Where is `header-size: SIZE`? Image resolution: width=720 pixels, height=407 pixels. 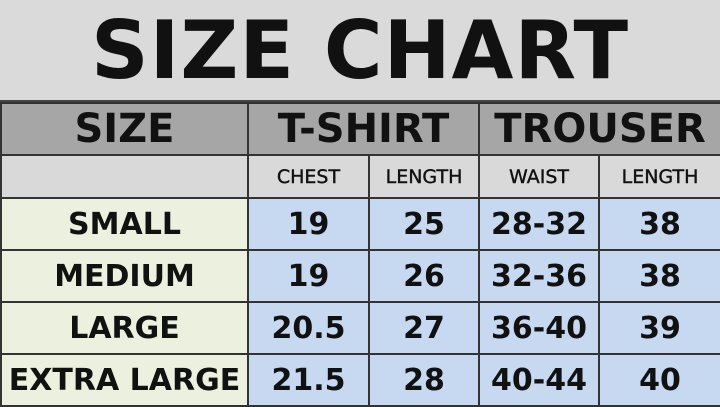 header-size: SIZE is located at coordinates (124, 129).